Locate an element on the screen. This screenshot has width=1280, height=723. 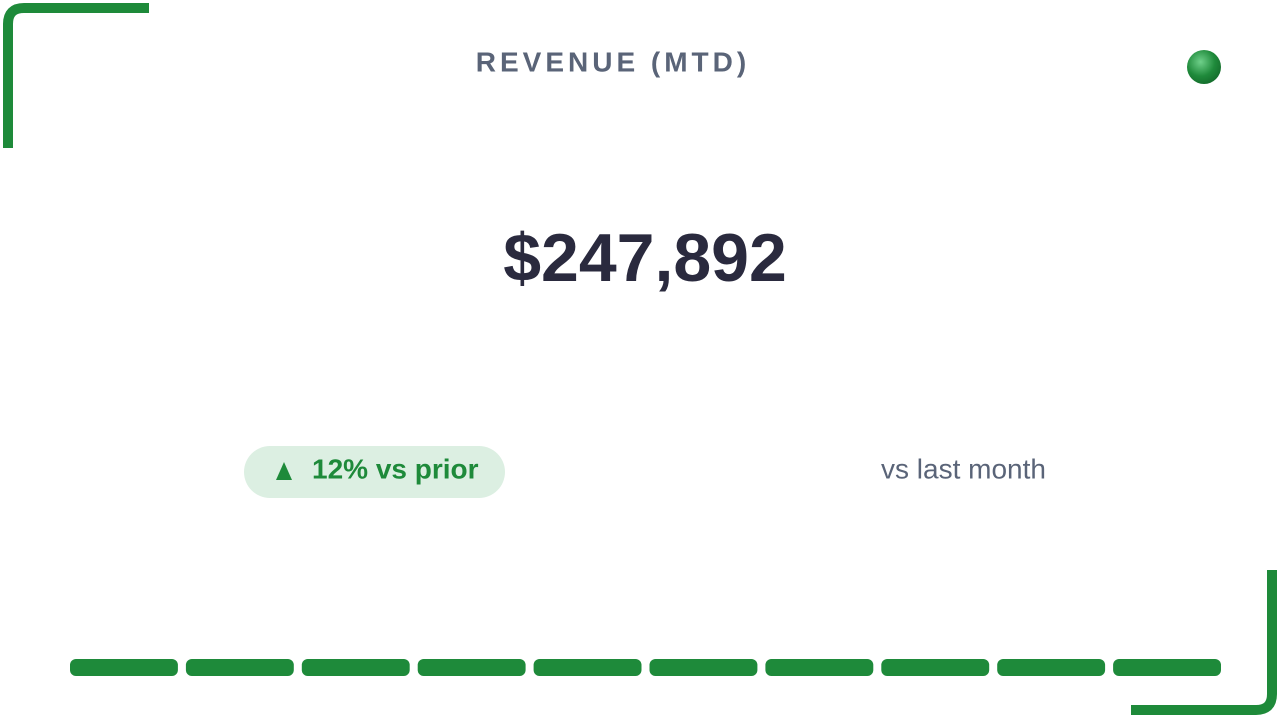
comparison-text: vs last month is located at coordinates (963, 468).